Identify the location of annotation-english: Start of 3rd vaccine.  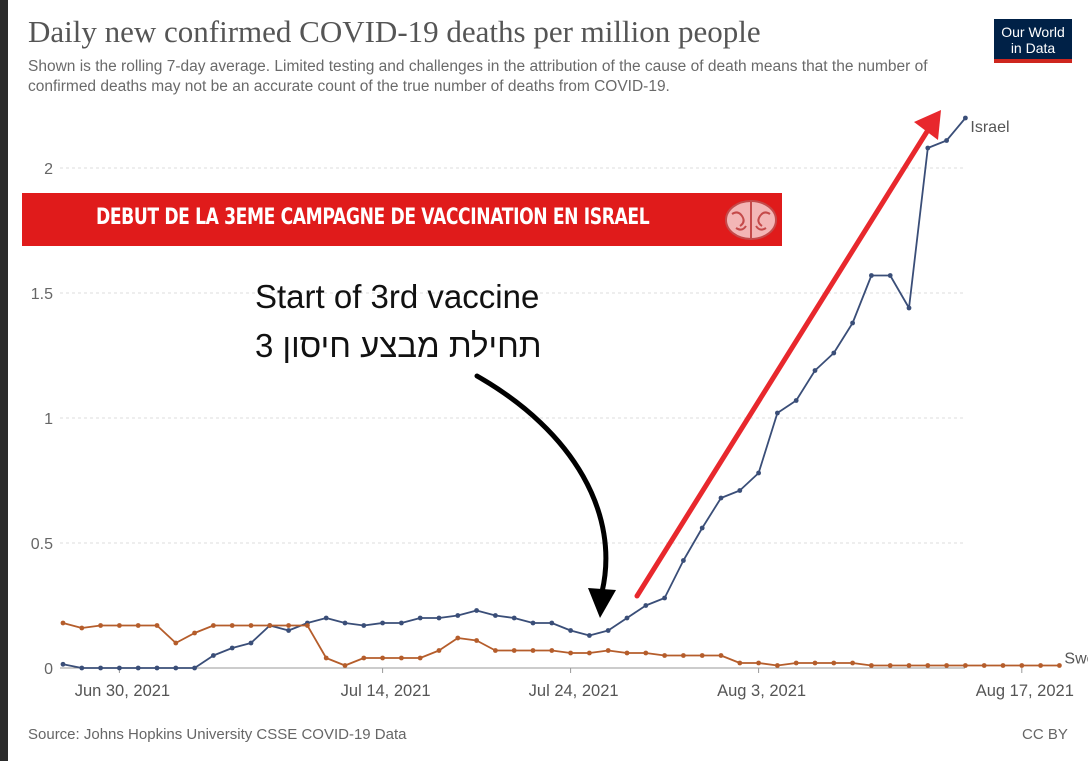
(397, 296).